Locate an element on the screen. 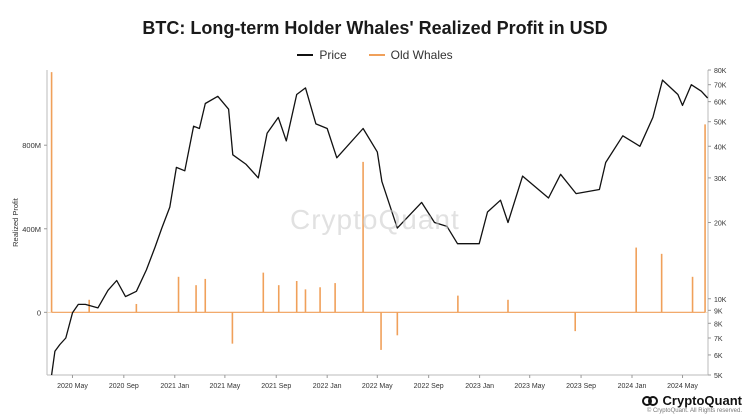  x-tick-label: 2020 May is located at coordinates (72, 386).